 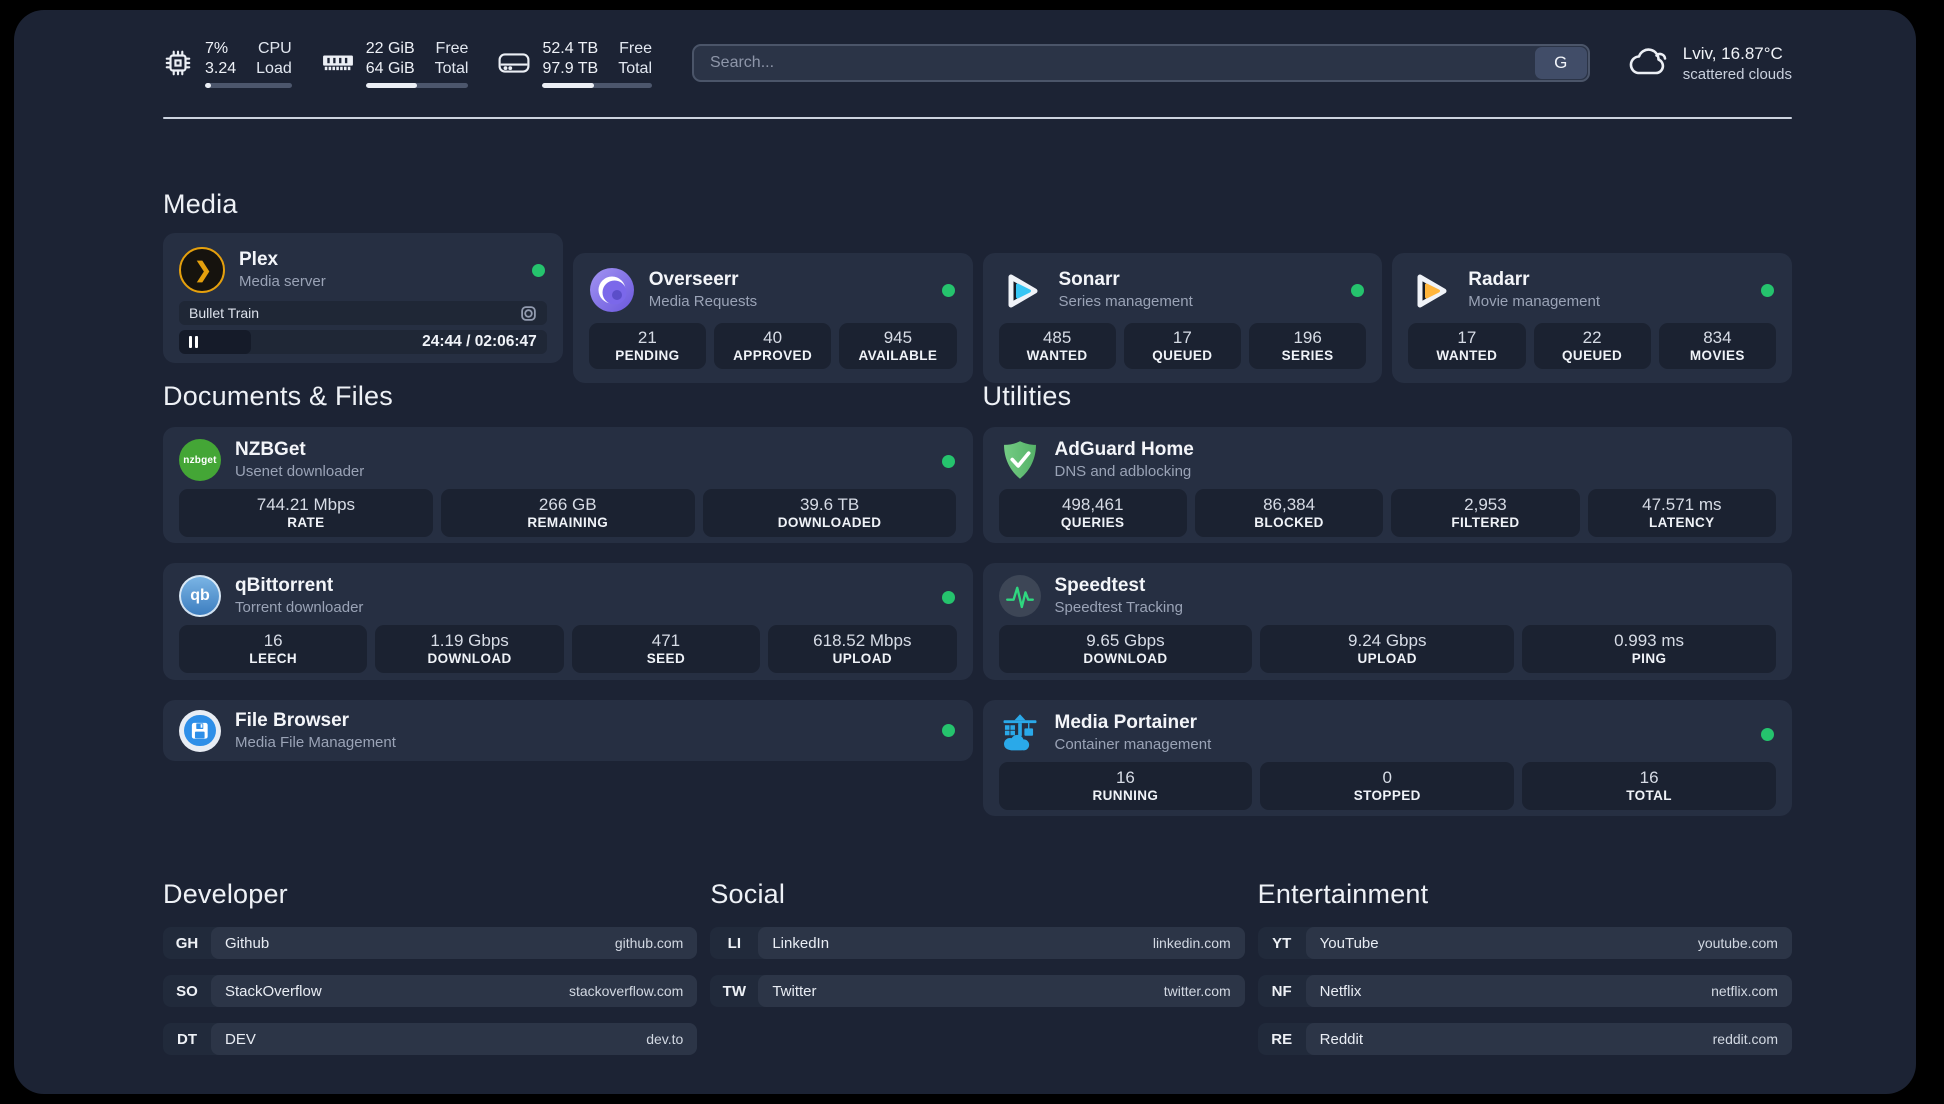 What do you see at coordinates (187, 991) in the screenshot?
I see `bookmark-abbr: SO` at bounding box center [187, 991].